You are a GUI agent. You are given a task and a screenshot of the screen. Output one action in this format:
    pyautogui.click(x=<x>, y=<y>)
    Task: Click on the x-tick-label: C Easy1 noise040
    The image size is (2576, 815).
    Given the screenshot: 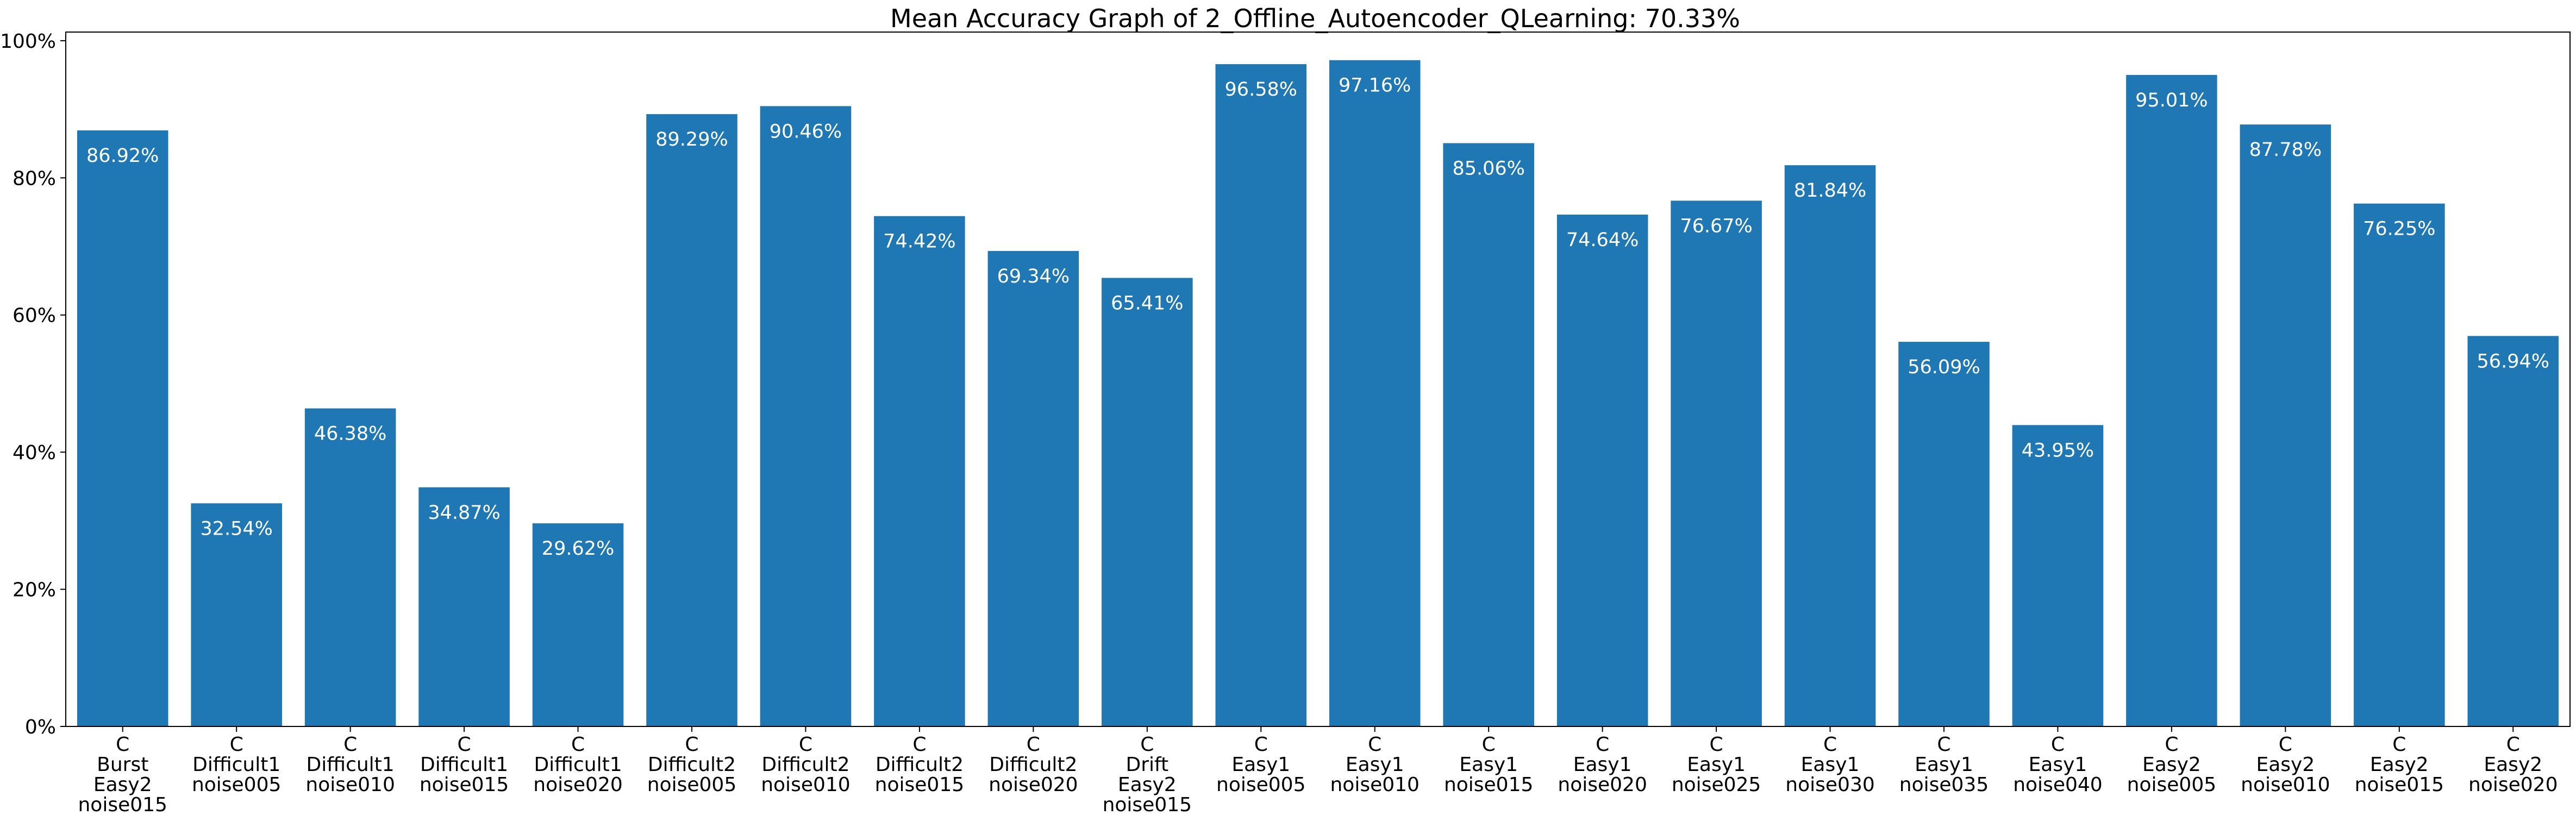 What is the action you would take?
    pyautogui.click(x=2057, y=765)
    